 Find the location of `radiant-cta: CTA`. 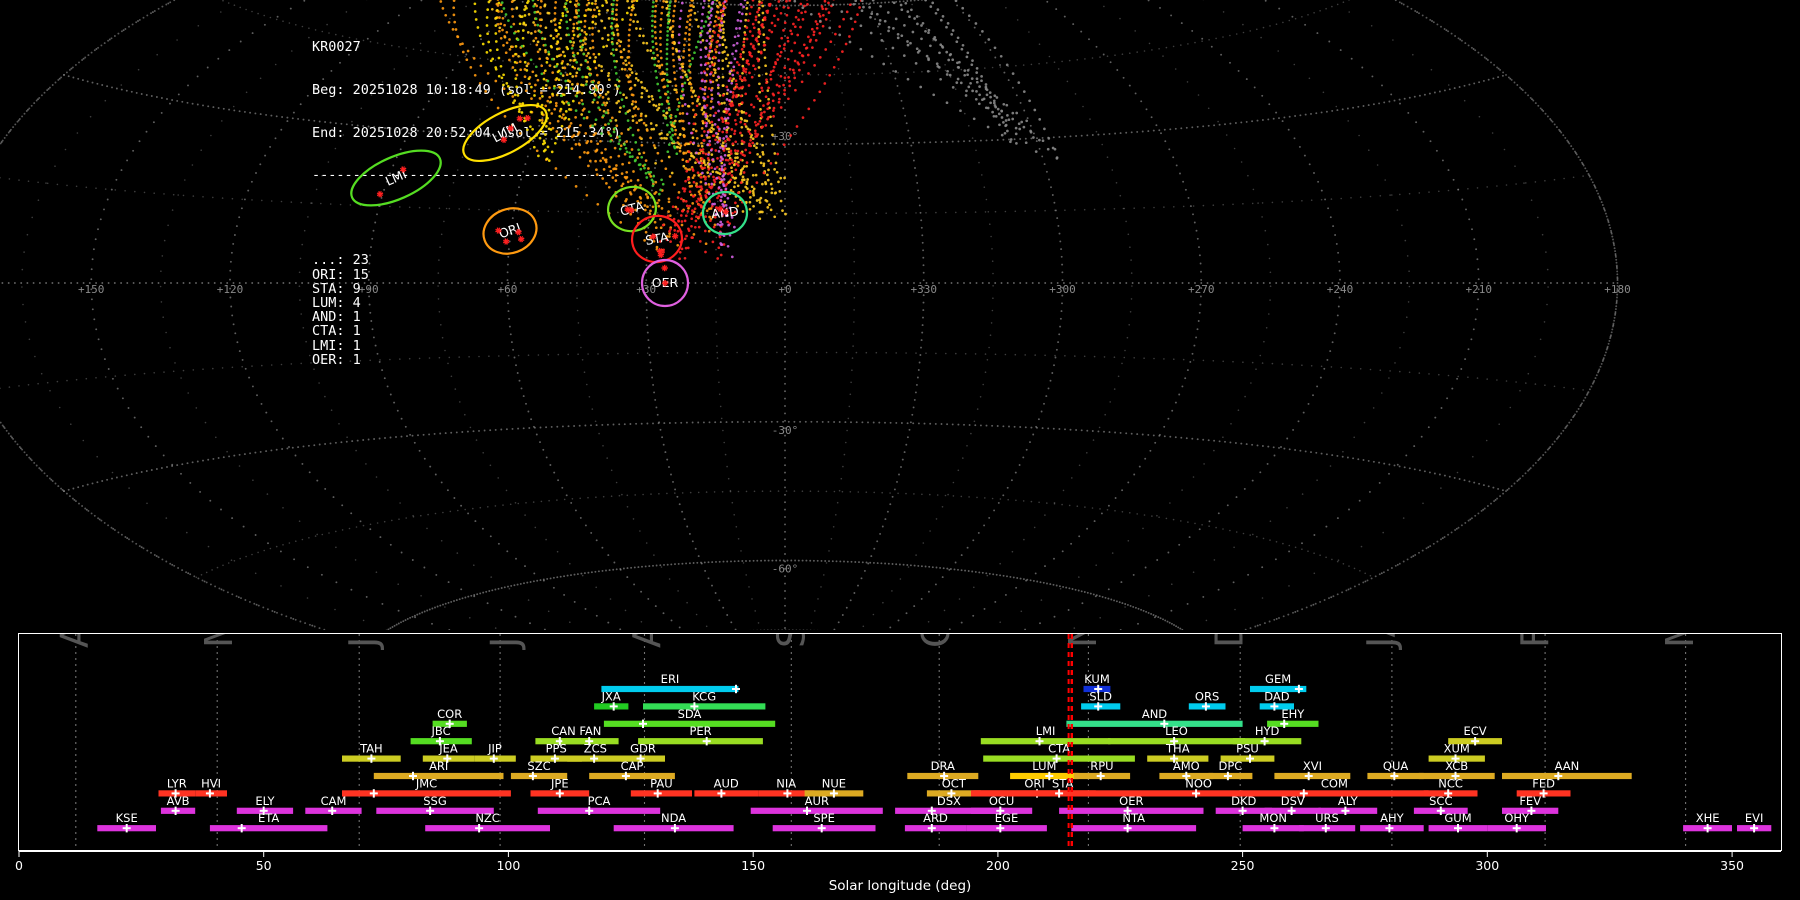

radiant-cta: CTA is located at coordinates (631, 209).